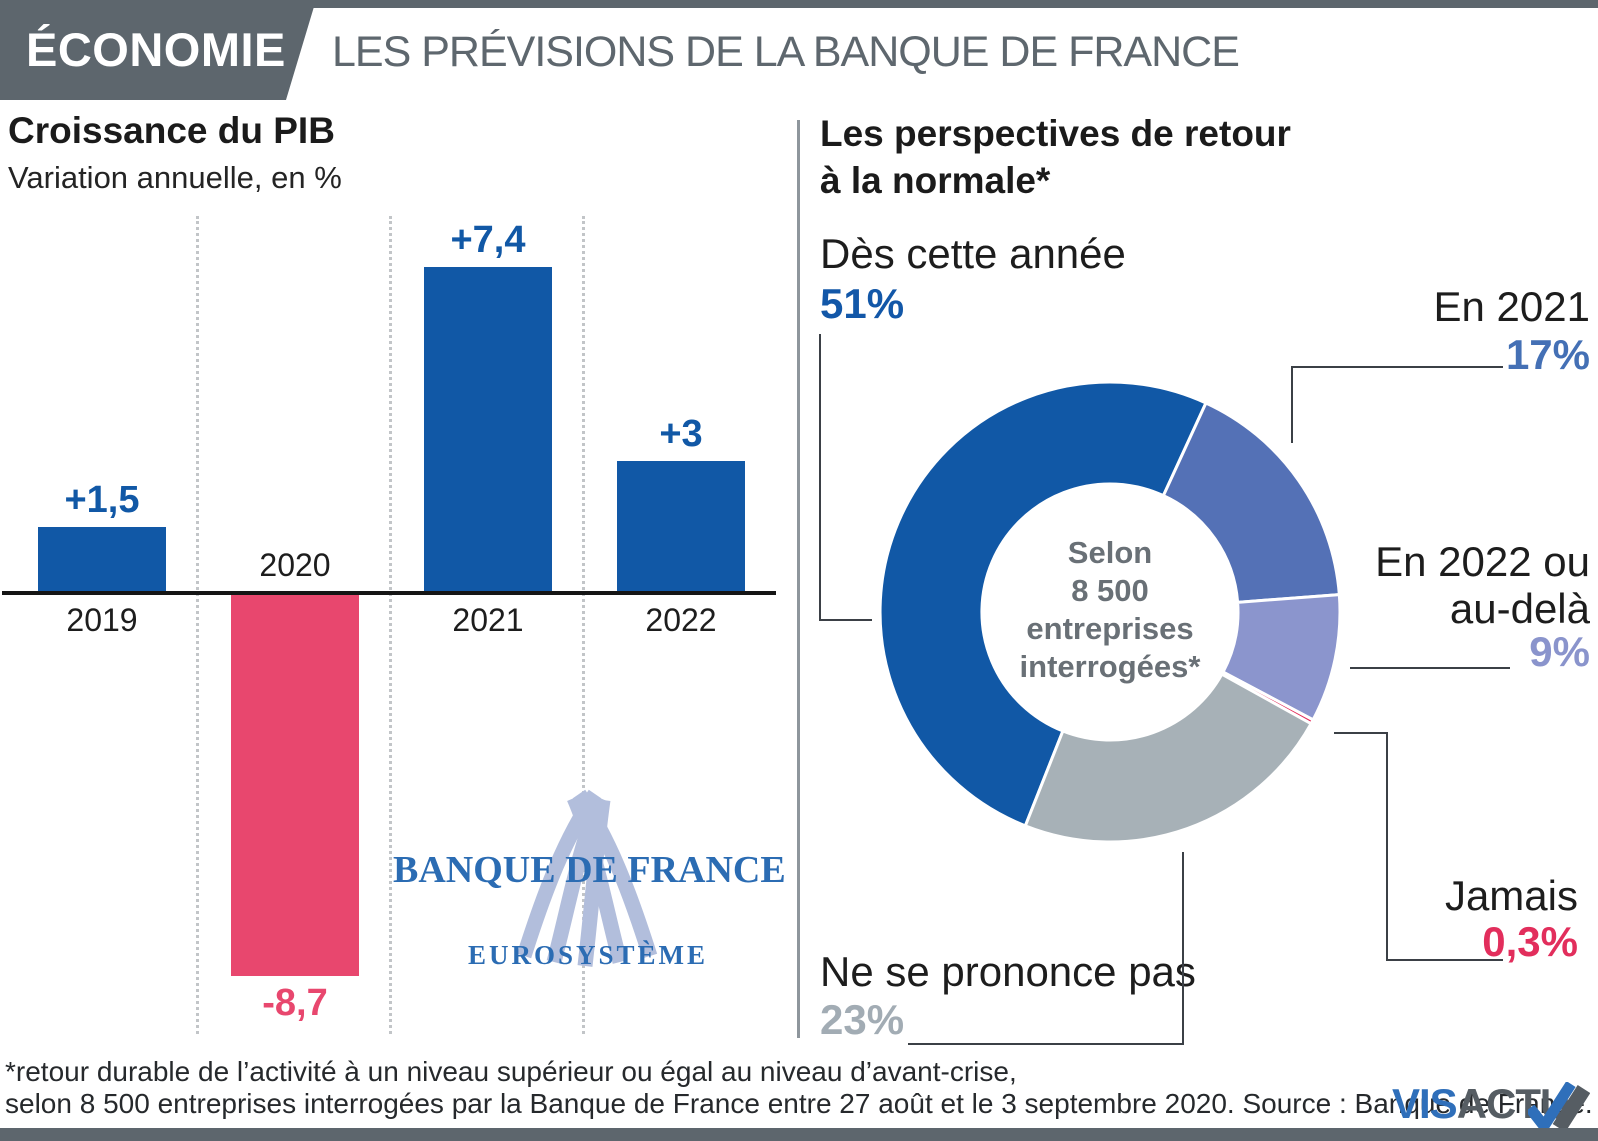 The image size is (1598, 1141). What do you see at coordinates (488, 620) in the screenshot?
I see `bar-category-label: 2021` at bounding box center [488, 620].